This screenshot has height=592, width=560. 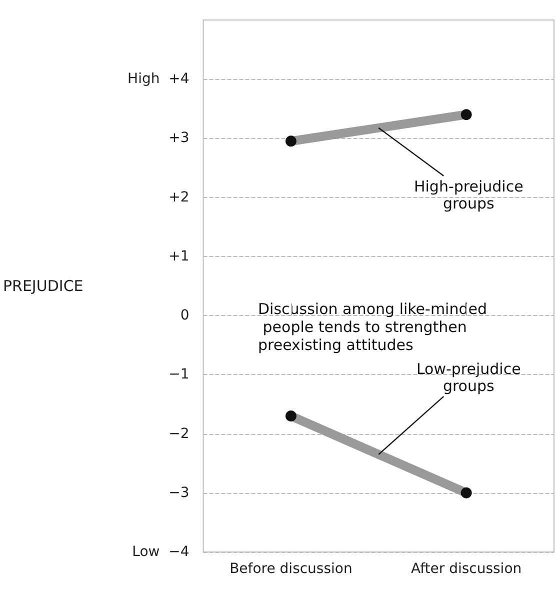 What do you see at coordinates (179, 434) in the screenshot?
I see `y-tick-label: −2` at bounding box center [179, 434].